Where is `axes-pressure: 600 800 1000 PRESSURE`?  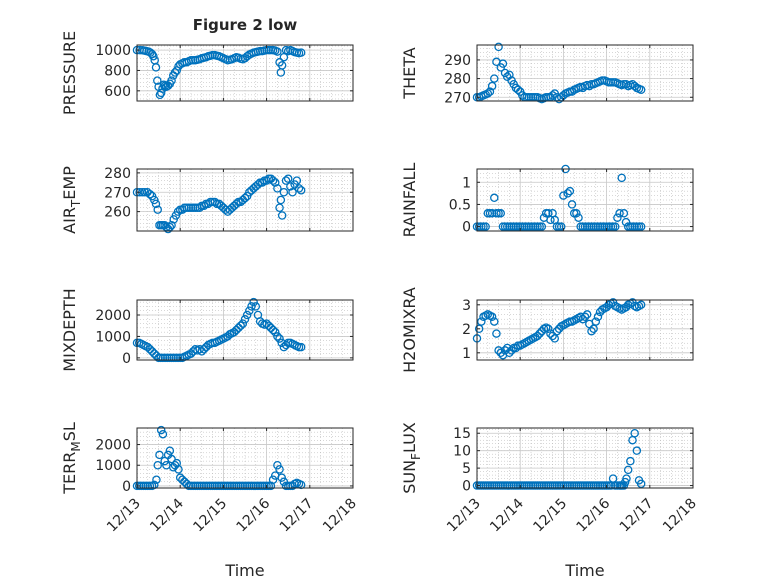
axes-pressure: 600 800 1000 PRESSURE is located at coordinates (207, 73).